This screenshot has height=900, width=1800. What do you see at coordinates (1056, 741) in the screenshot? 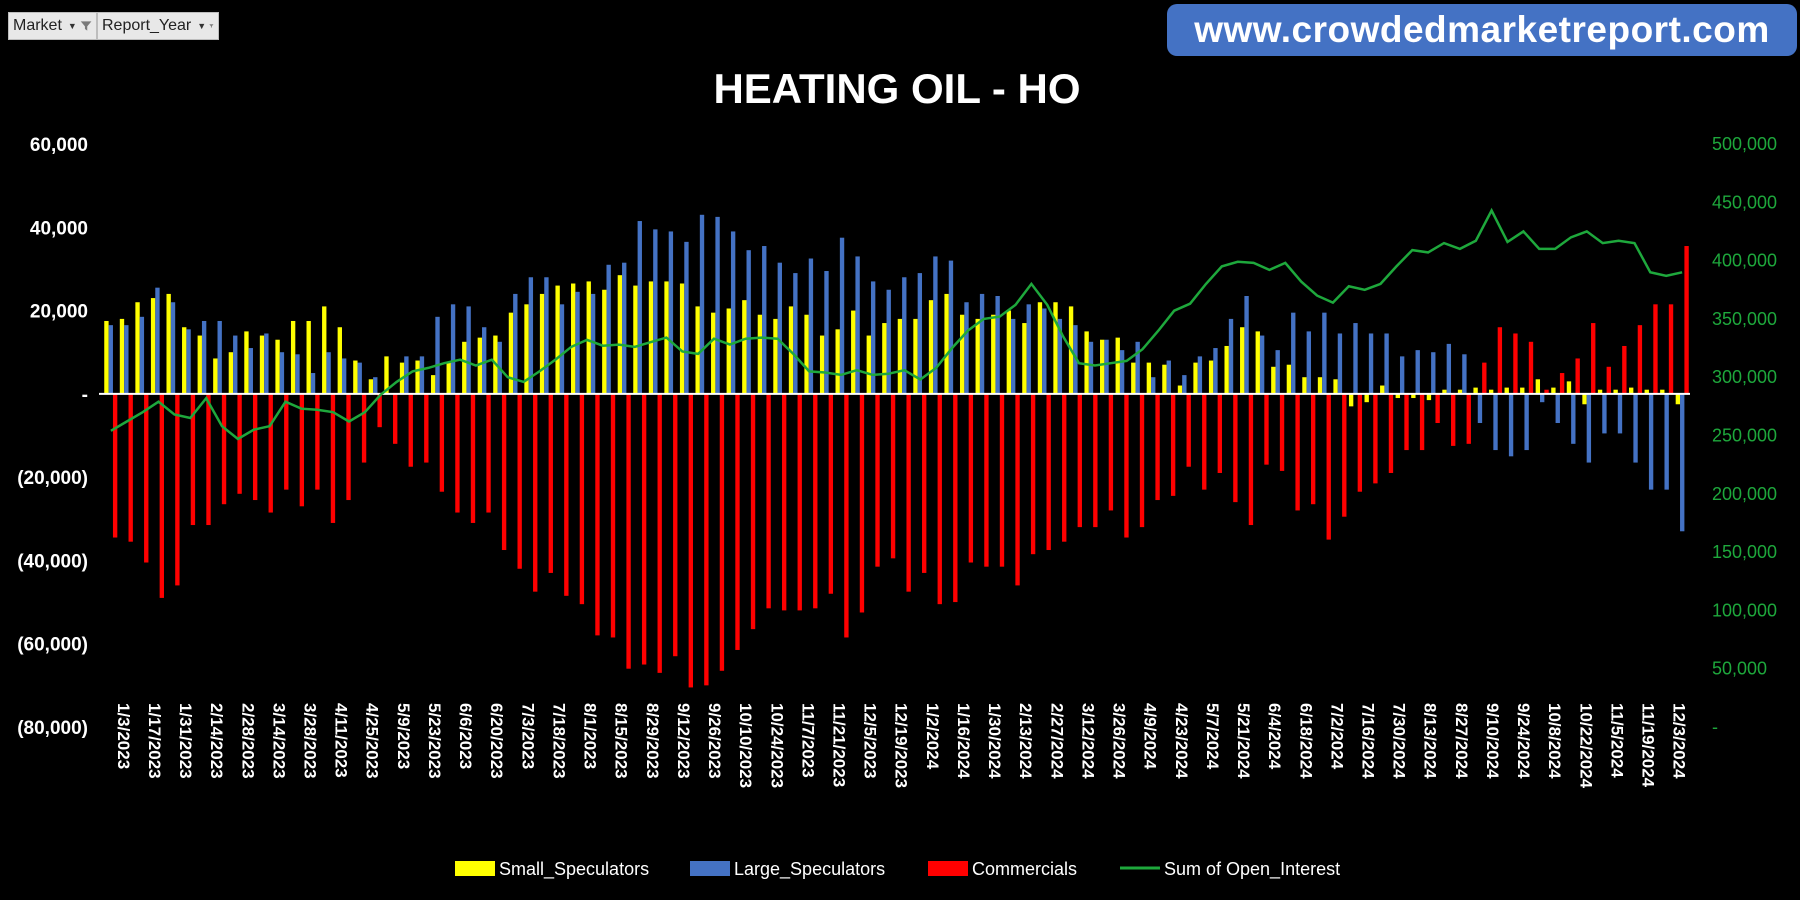
I see `x-tick-label: 2/27/2024` at bounding box center [1056, 741].